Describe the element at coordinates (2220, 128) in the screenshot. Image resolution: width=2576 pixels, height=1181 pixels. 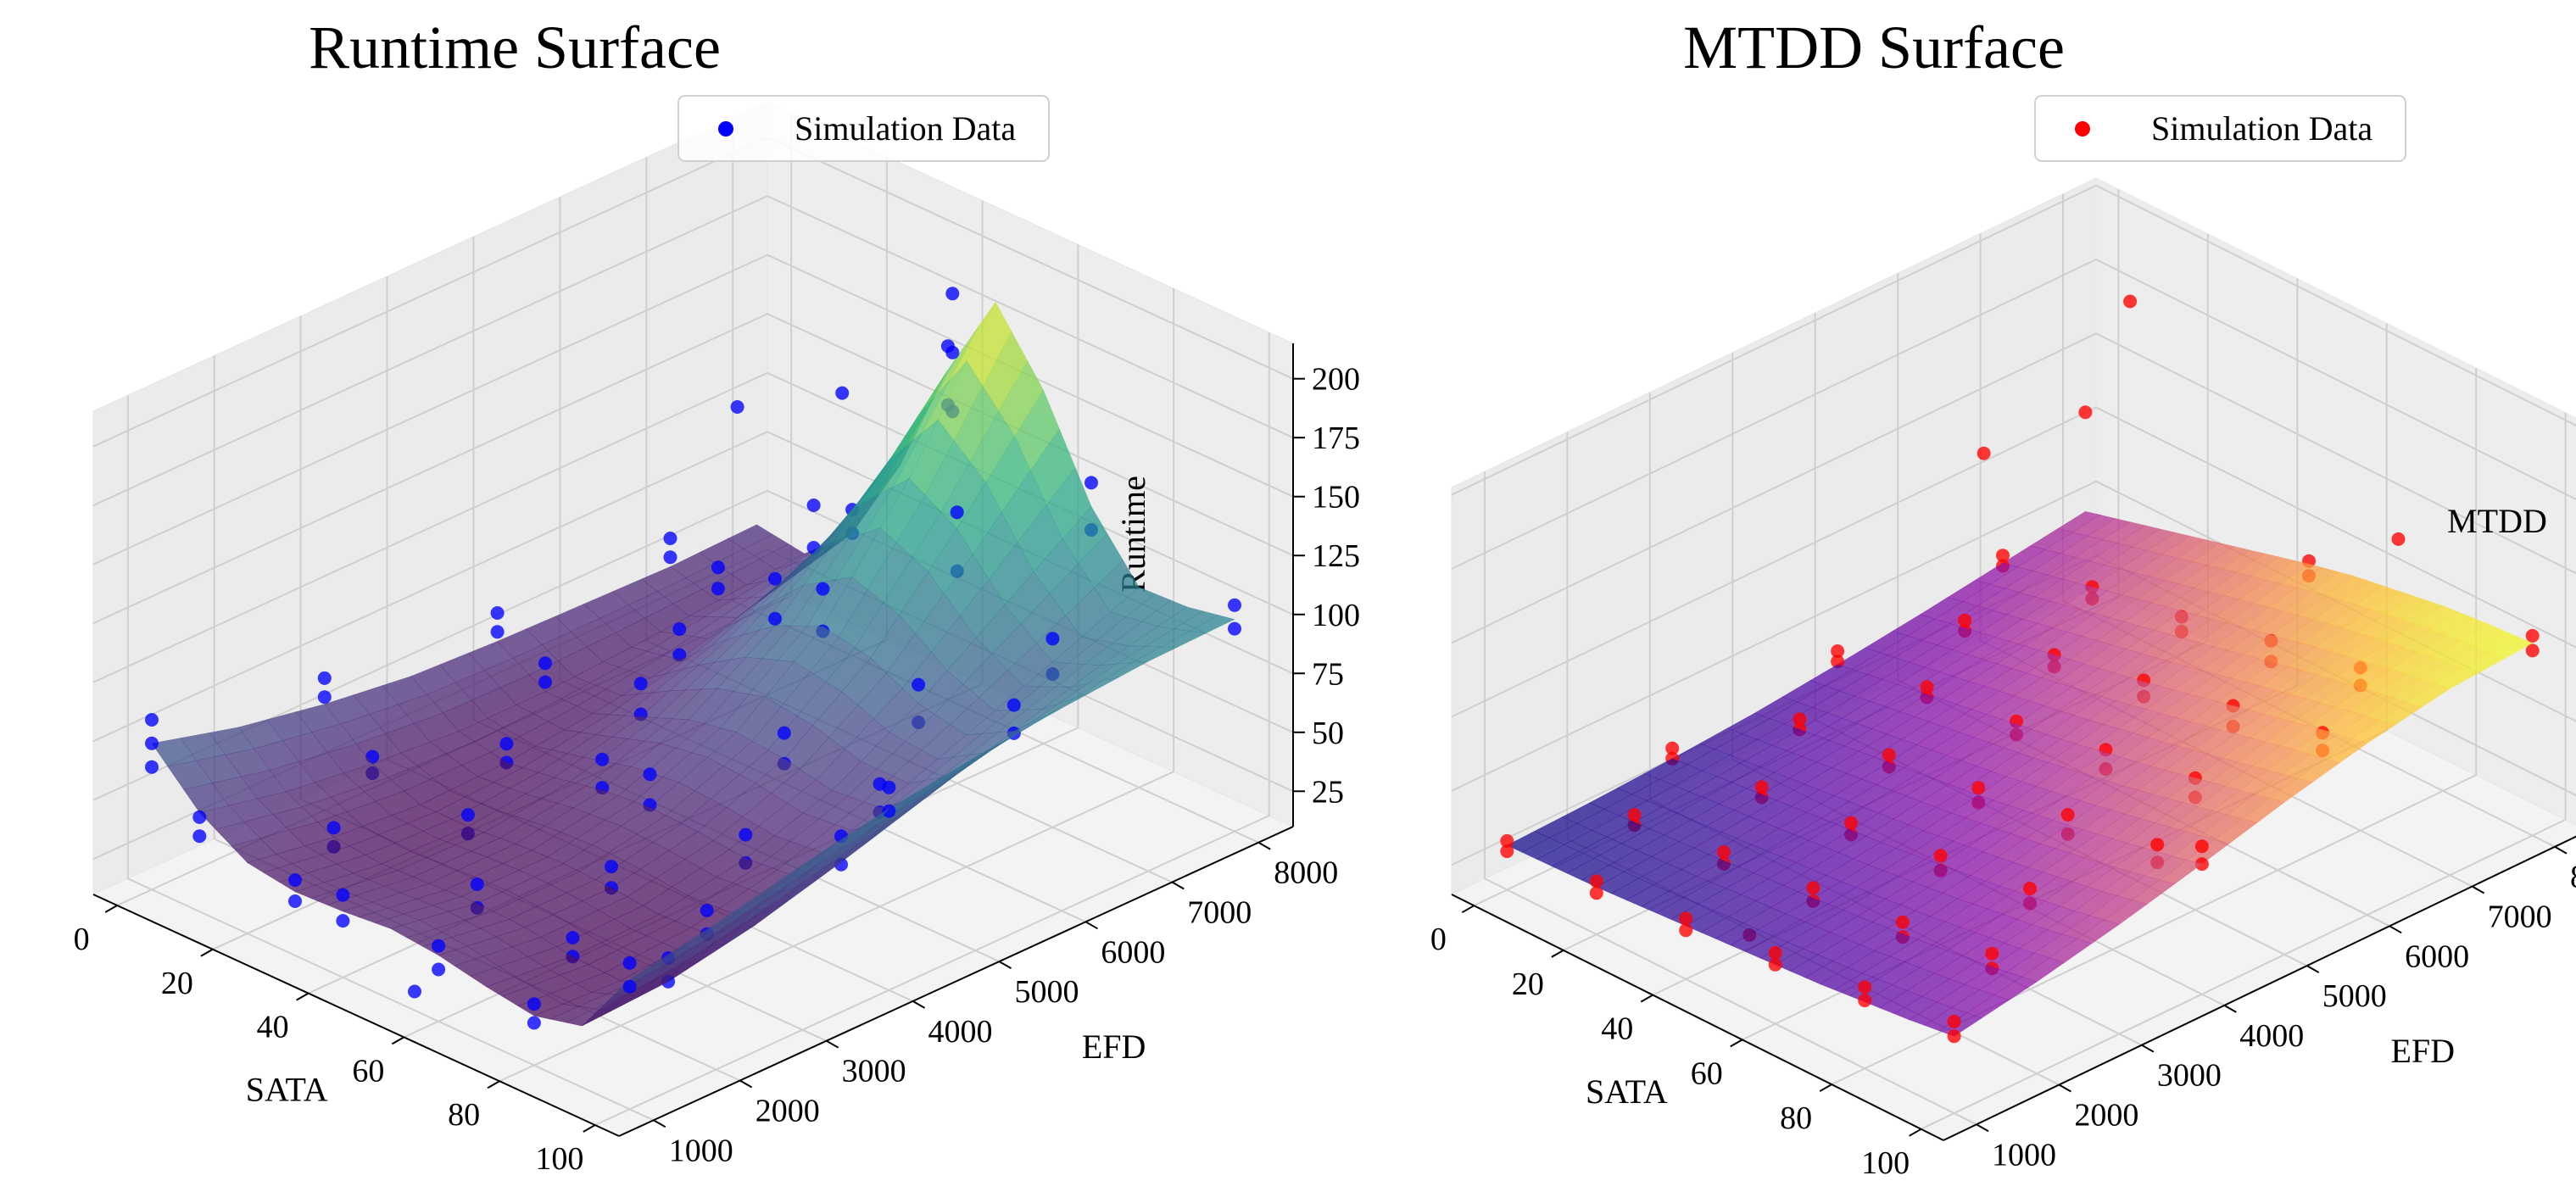
I see `legend: Simulation Data` at that location.